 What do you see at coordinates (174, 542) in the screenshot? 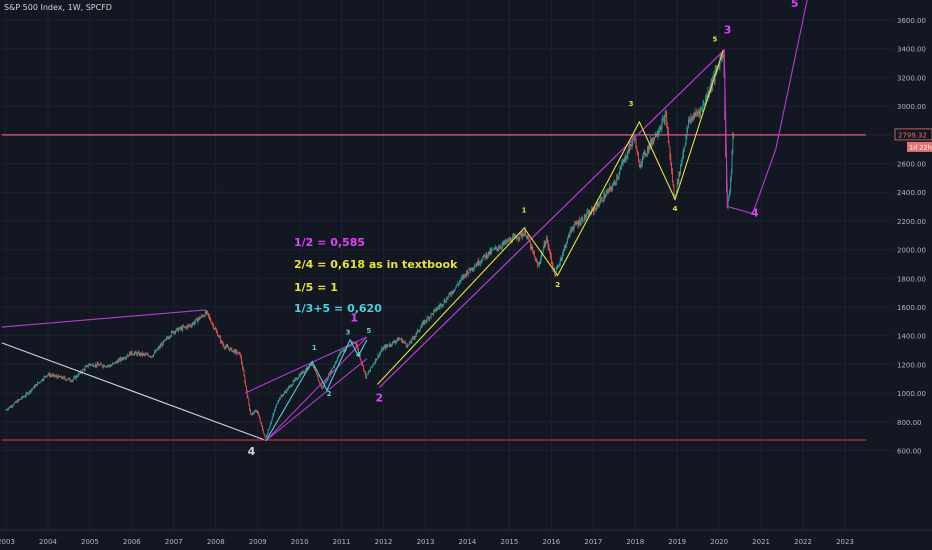
I see `time-tick-label: 2007` at bounding box center [174, 542].